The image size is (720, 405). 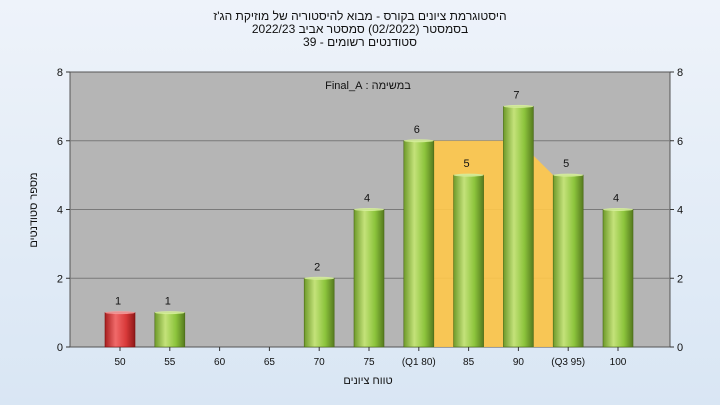 I want to click on chart-enrollment-line: סטודנטים רשומים - 39, so click(x=360, y=42).